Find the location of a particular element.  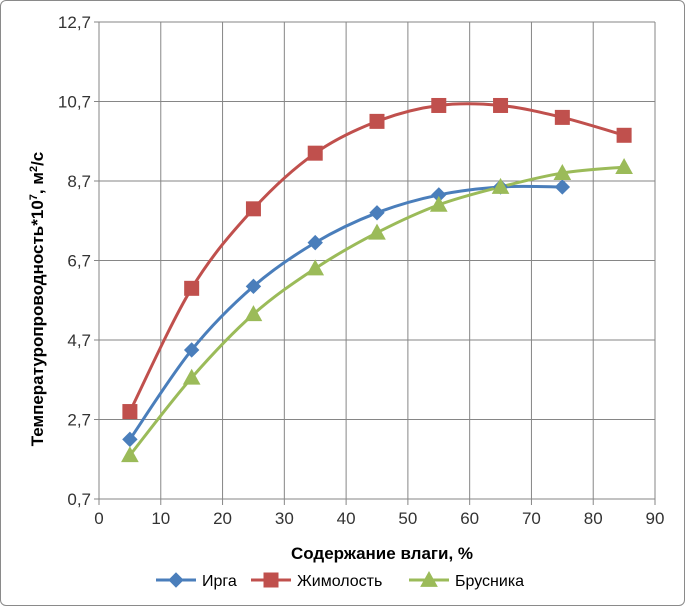

x-tick-label: 50 is located at coordinates (407, 518).